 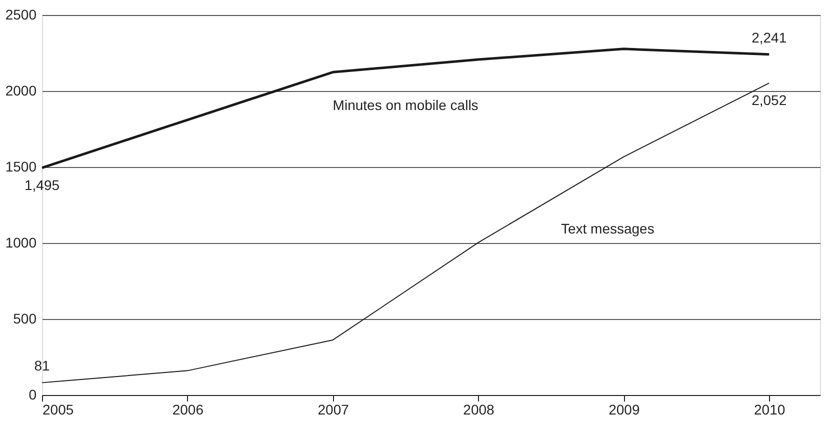 I want to click on y-tick-label: 500, so click(x=25, y=318).